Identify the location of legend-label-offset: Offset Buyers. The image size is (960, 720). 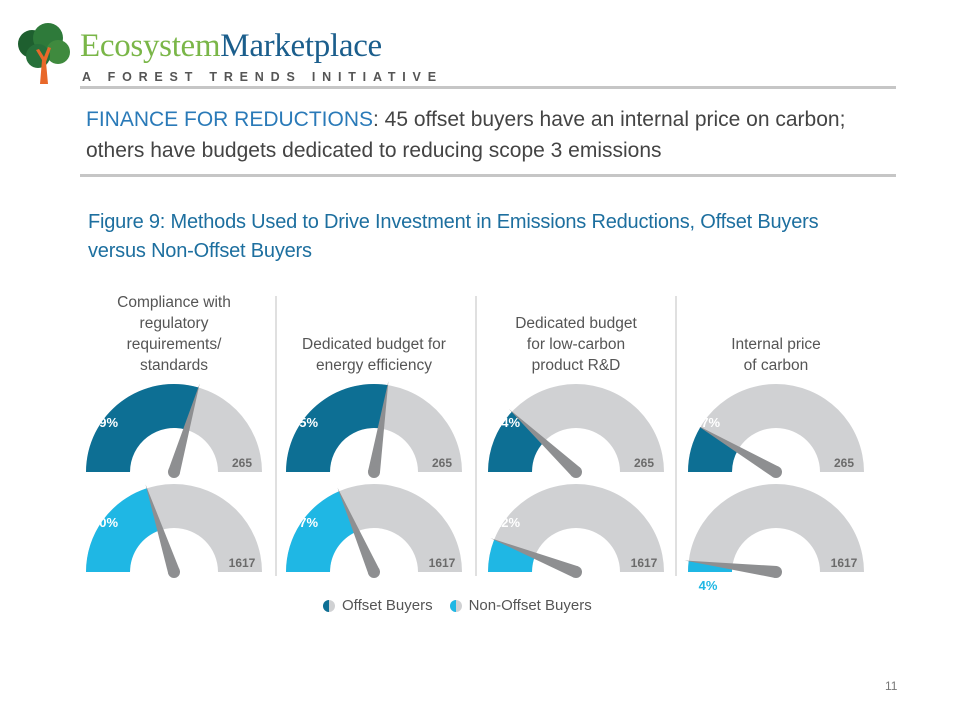
(387, 605).